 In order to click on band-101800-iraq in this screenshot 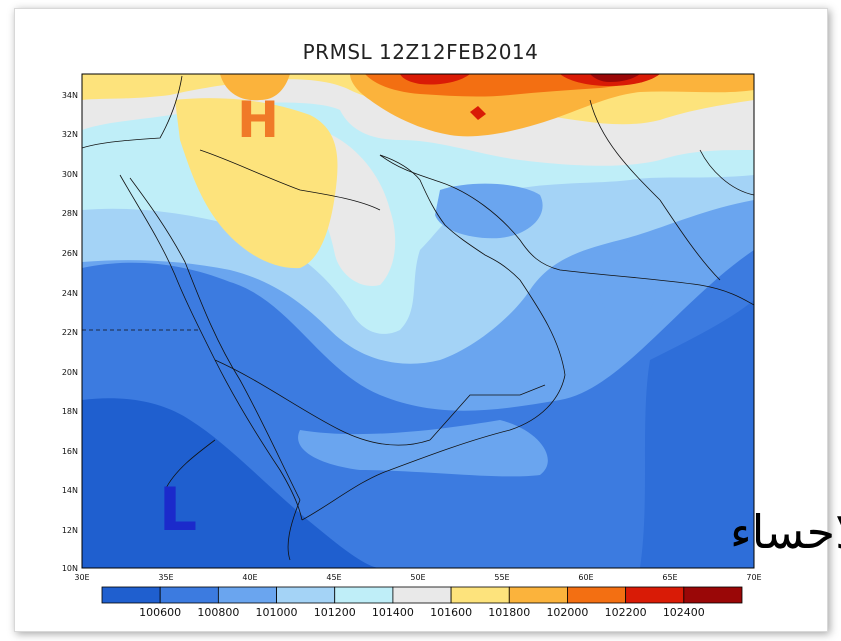, I will do `click(256, 183)`.